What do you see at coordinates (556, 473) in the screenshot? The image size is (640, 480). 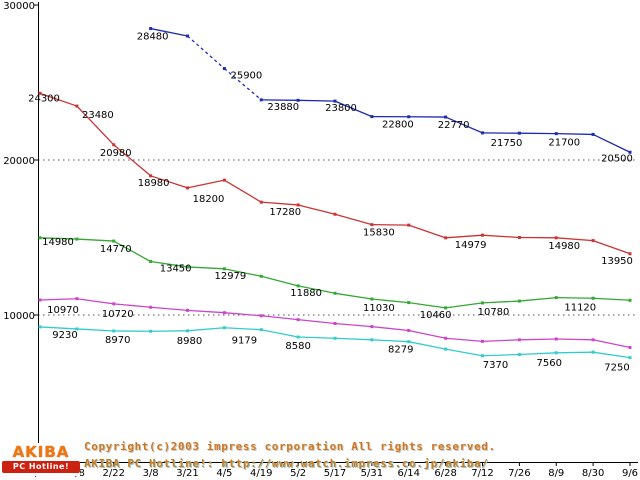 I see `svg-text: 8/9` at bounding box center [556, 473].